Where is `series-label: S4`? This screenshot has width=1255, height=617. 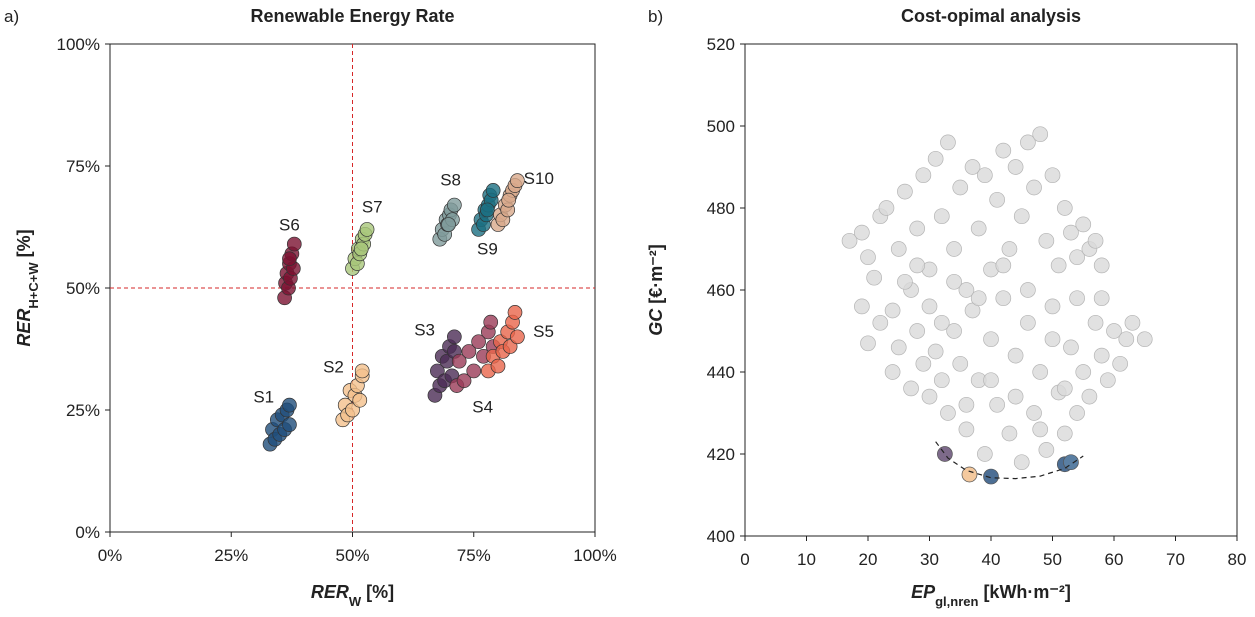
series-label: S4 is located at coordinates (482, 406).